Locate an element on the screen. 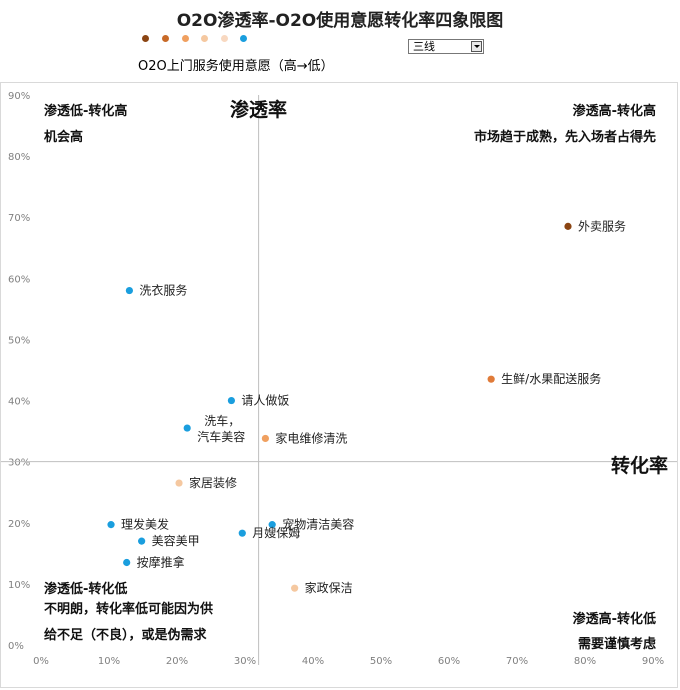 This screenshot has height=690, width=680. x-tick-label: 40% is located at coordinates (313, 661).